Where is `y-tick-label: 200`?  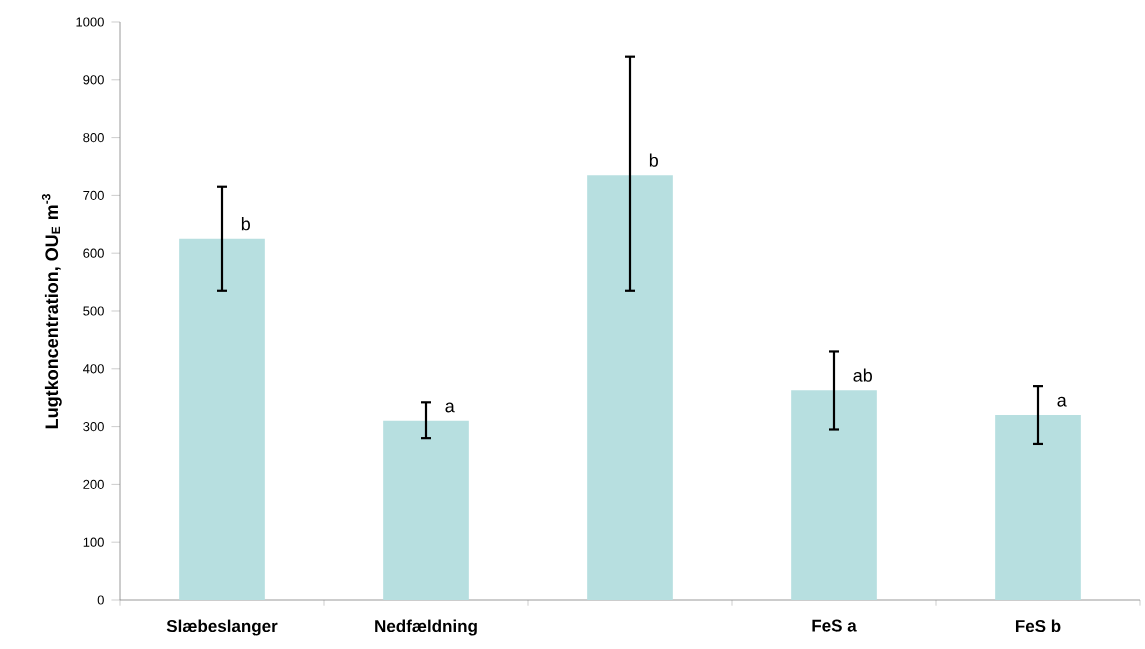 y-tick-label: 200 is located at coordinates (93, 484).